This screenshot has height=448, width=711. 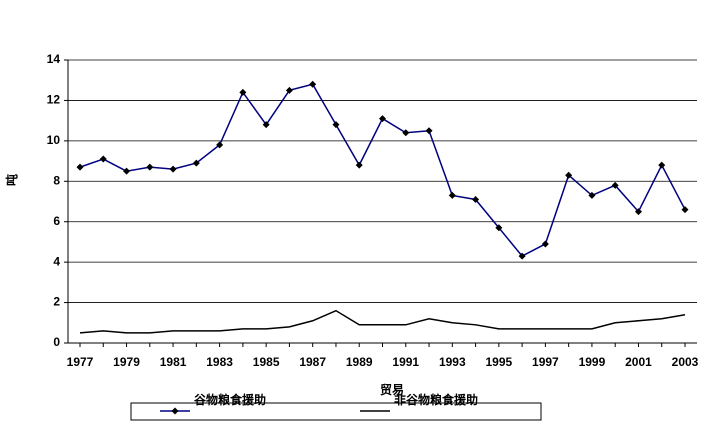 What do you see at coordinates (56, 261) in the screenshot?
I see `y-tick-label: 4` at bounding box center [56, 261].